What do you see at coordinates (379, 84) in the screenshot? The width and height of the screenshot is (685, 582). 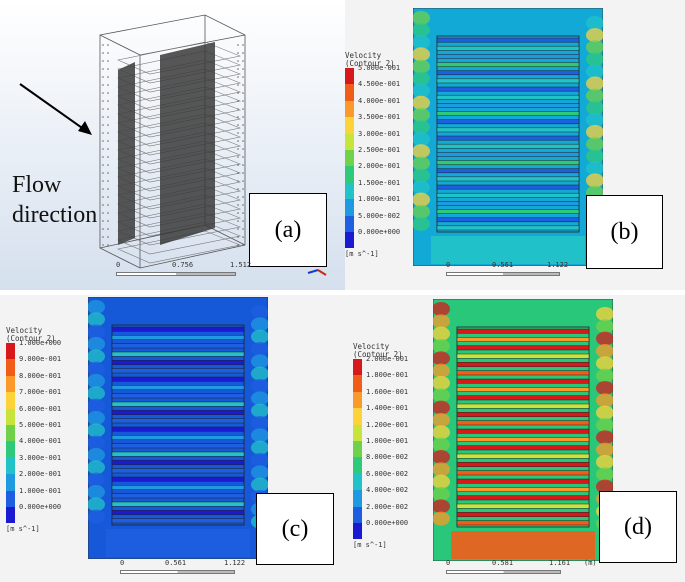 I see `legend-value: 4.500e-001` at bounding box center [379, 84].